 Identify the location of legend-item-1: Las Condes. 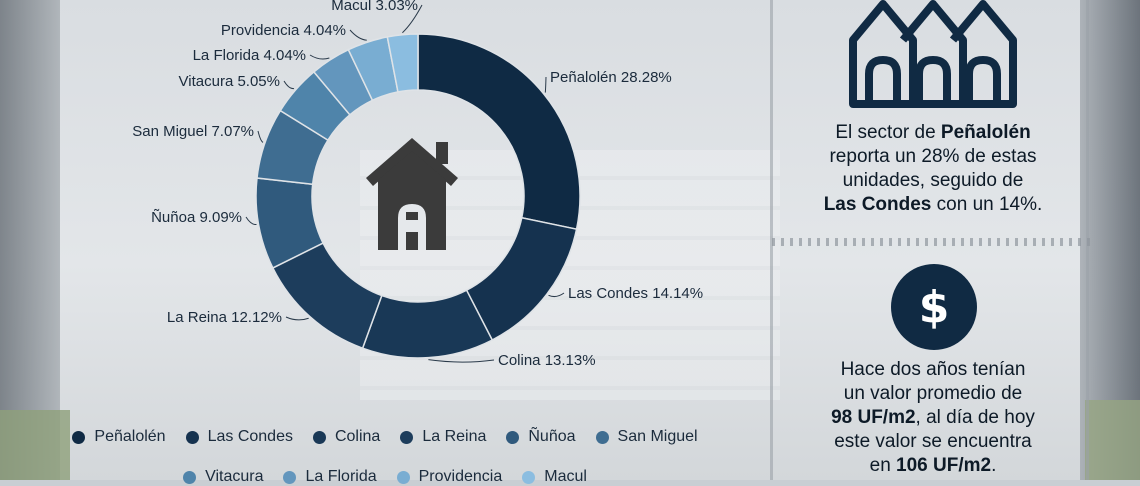
(239, 437).